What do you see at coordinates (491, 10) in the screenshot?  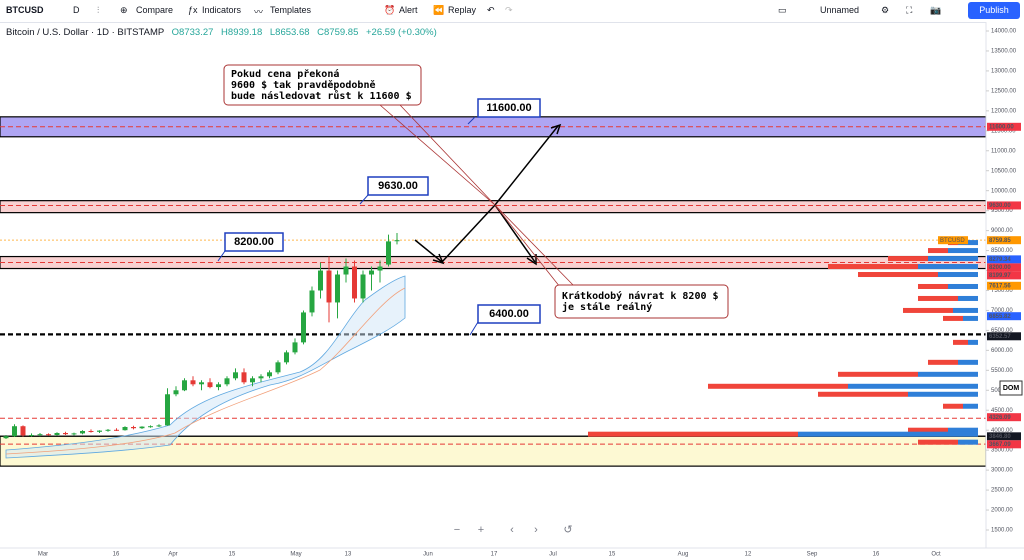 I see `undo-icon: ↶` at bounding box center [491, 10].